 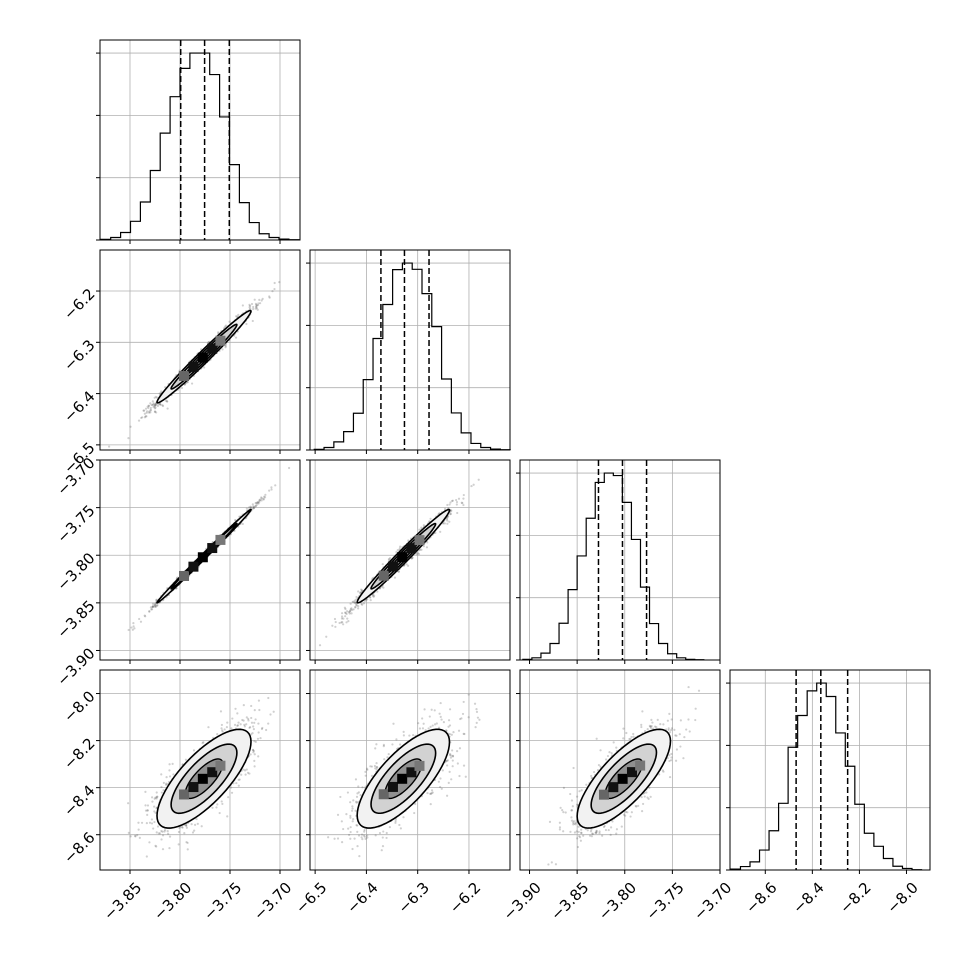 What do you see at coordinates (180, 796) in the screenshot?
I see `scatter-panel-0-3: −3.85 −3.80 −3.75 −3.70 −8.6 −8.4 −8.2 −8.0` at bounding box center [180, 796].